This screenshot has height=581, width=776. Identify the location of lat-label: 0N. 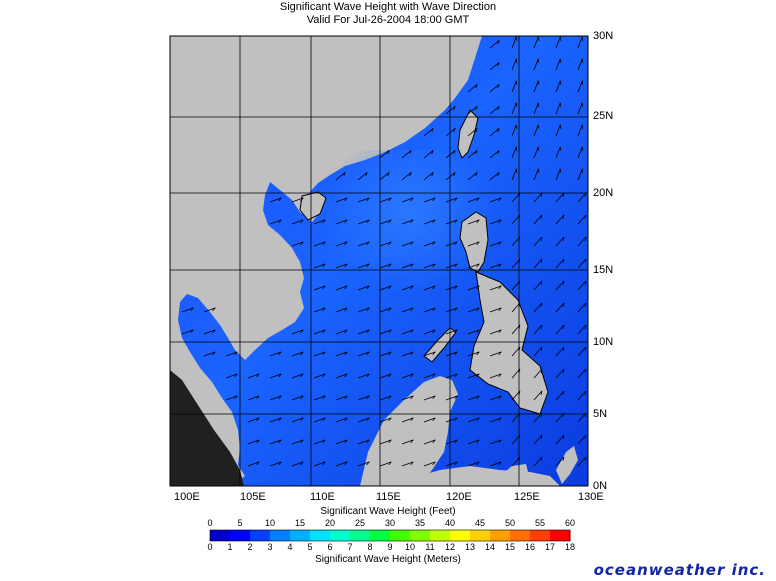
(600, 486).